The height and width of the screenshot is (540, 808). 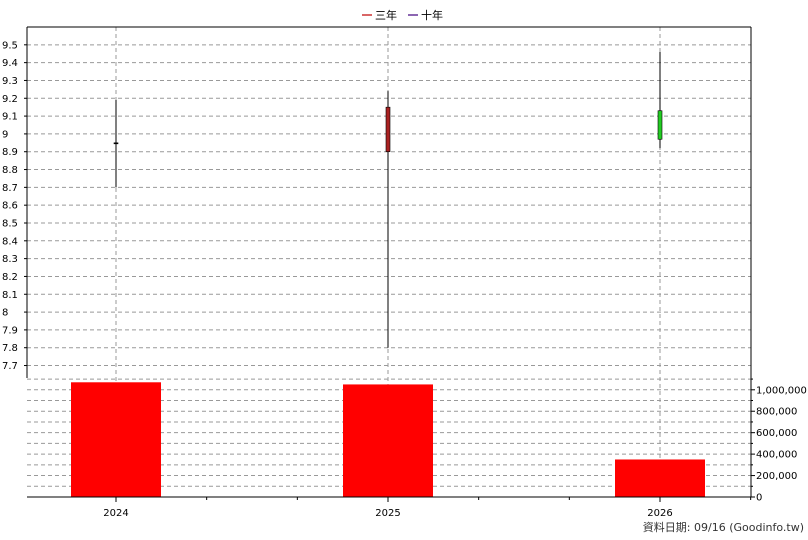 What do you see at coordinates (5, 313) in the screenshot?
I see `price-tick-label: 8` at bounding box center [5, 313].